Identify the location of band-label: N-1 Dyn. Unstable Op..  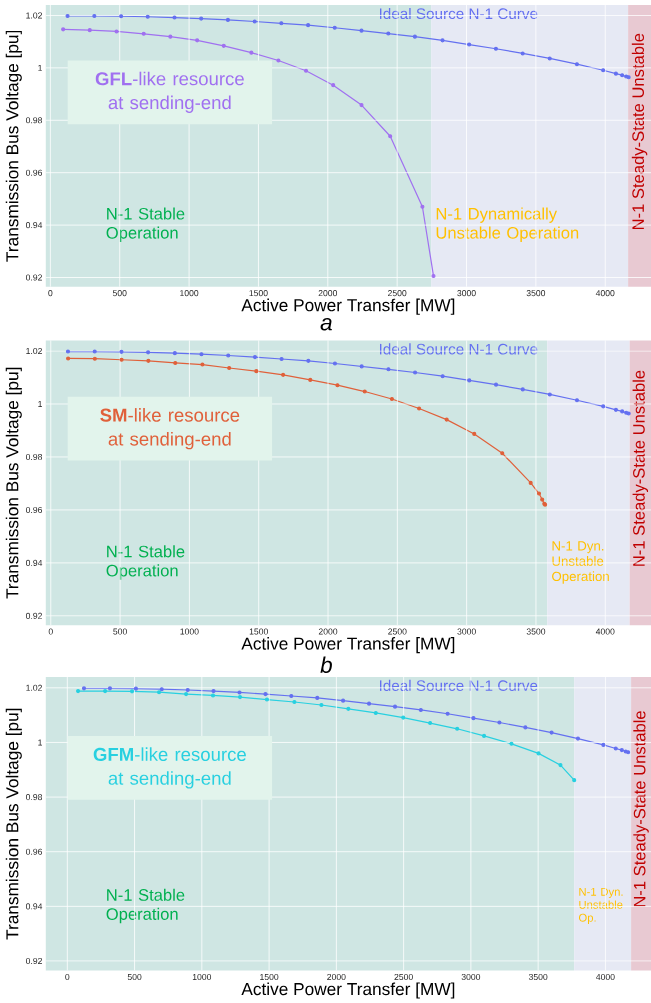
(600, 905).